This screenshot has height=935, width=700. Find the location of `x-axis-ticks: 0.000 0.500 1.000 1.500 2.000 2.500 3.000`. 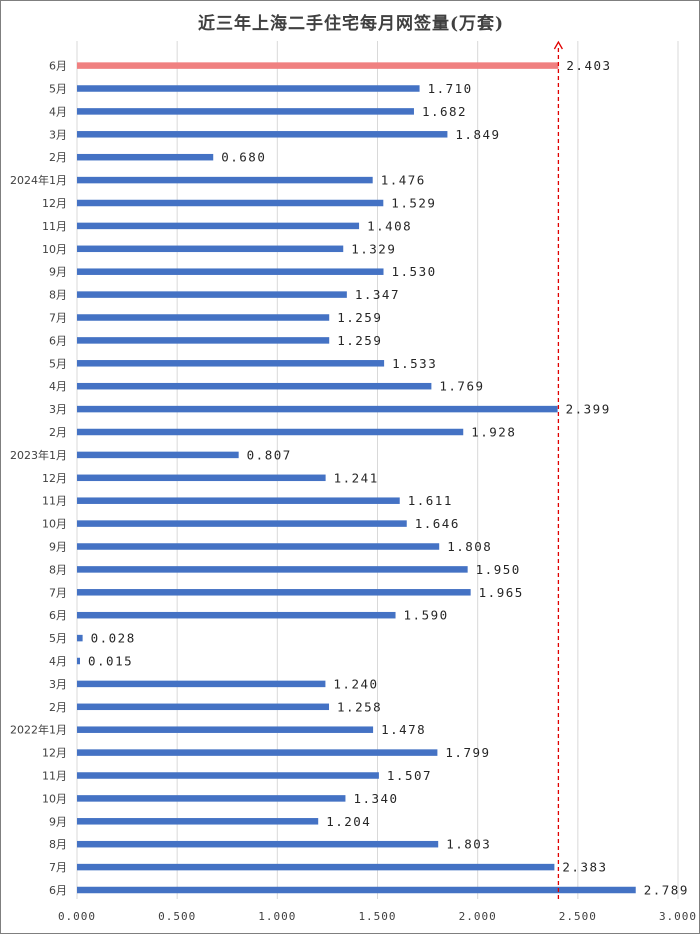

x-axis-ticks: 0.000 0.500 1.000 1.500 2.000 2.500 3.000 is located at coordinates (377, 916).